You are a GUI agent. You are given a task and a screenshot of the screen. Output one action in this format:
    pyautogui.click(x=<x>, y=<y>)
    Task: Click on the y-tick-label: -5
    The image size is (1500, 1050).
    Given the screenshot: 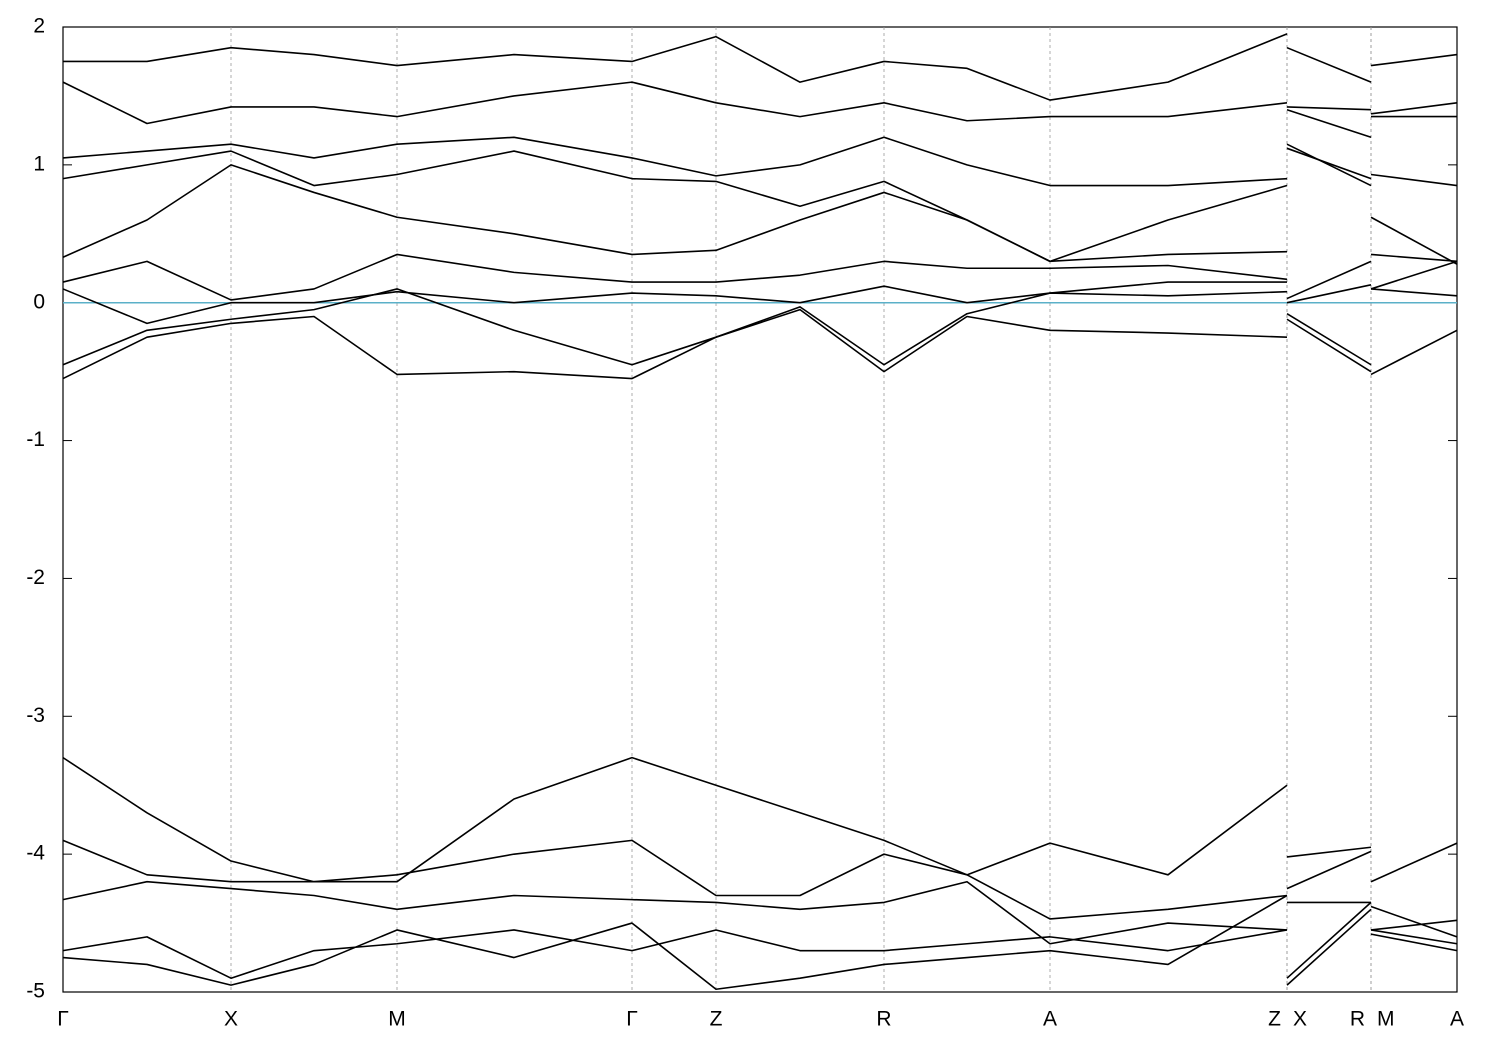 What is the action you would take?
    pyautogui.click(x=35, y=991)
    